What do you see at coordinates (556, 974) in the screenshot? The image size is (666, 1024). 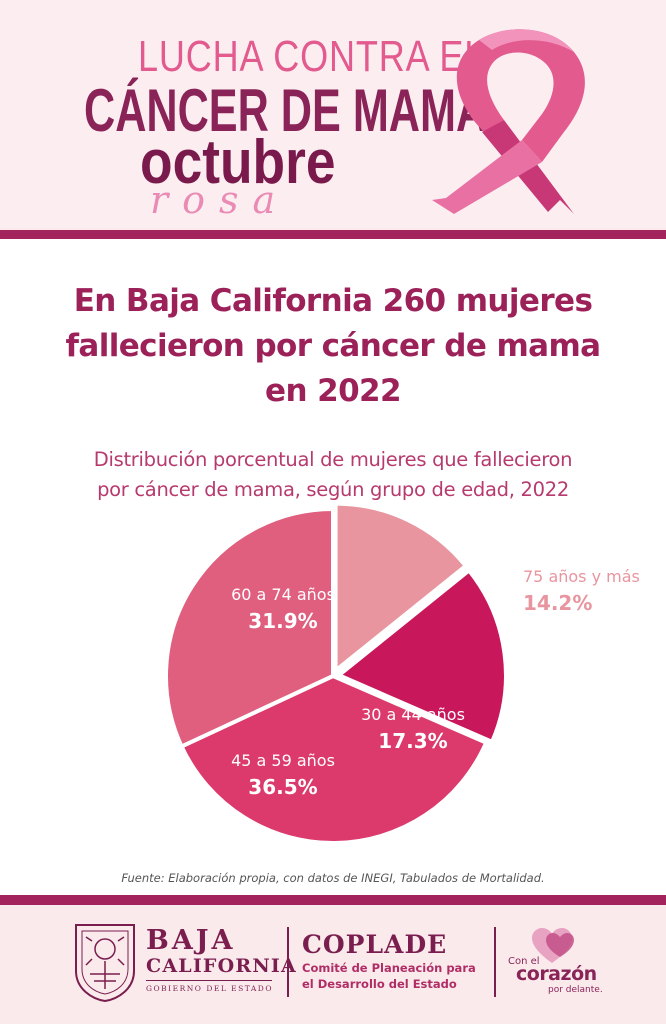 I see `slogan-line-2: corazón` at bounding box center [556, 974].